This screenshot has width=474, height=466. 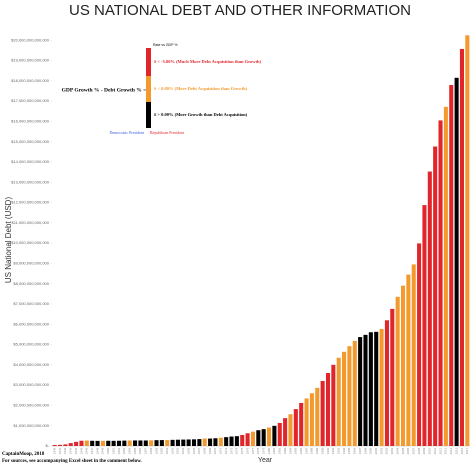 What do you see at coordinates (446, 450) in the screenshot?
I see `x-tick-label: 2013` at bounding box center [446, 450].